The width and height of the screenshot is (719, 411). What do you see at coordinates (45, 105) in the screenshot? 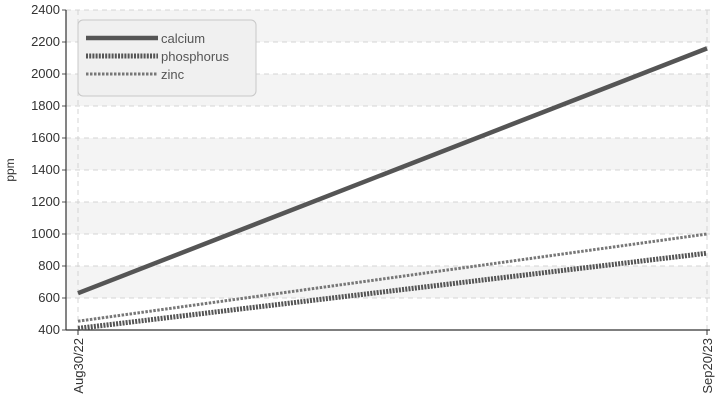
I see `y-tick-label: 1800` at bounding box center [45, 105].